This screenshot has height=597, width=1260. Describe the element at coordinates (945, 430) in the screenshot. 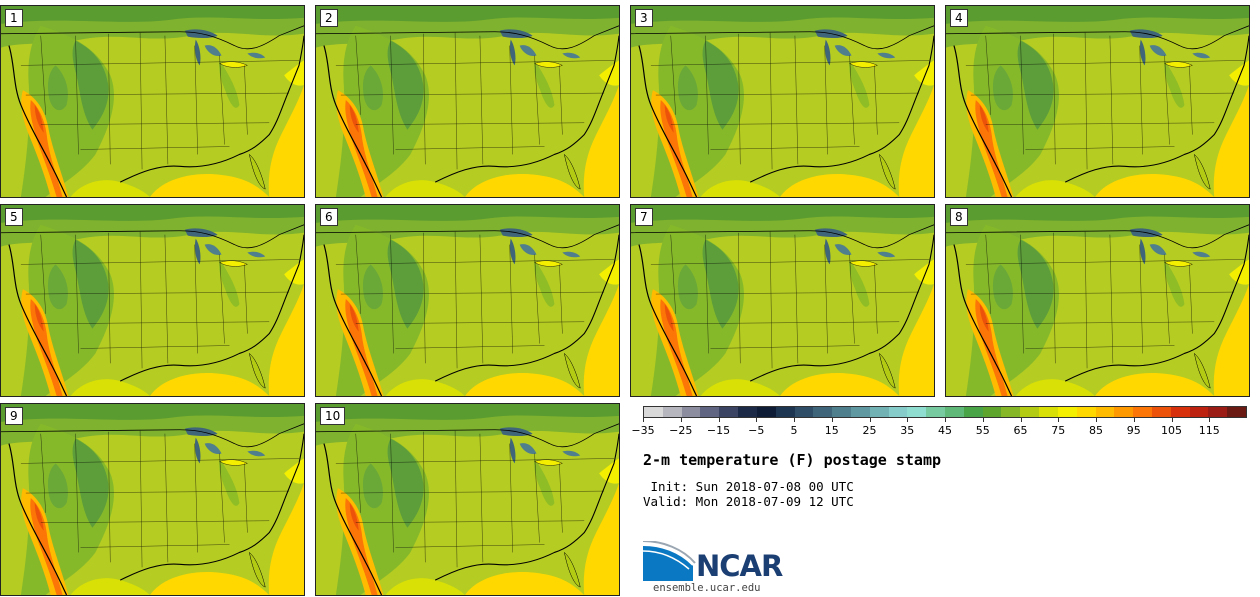

I see `colorbar-tick-label: 45` at that location.